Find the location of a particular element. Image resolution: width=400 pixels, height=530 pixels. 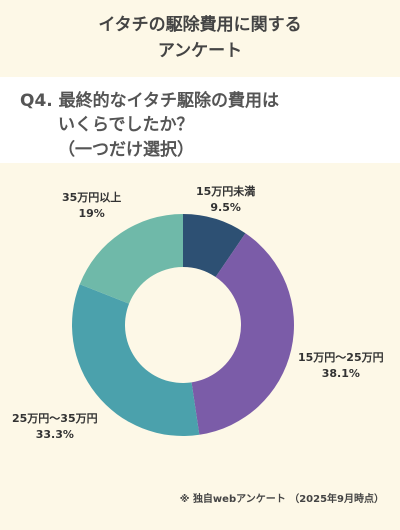

title-line-2: アンケート is located at coordinates (200, 51).